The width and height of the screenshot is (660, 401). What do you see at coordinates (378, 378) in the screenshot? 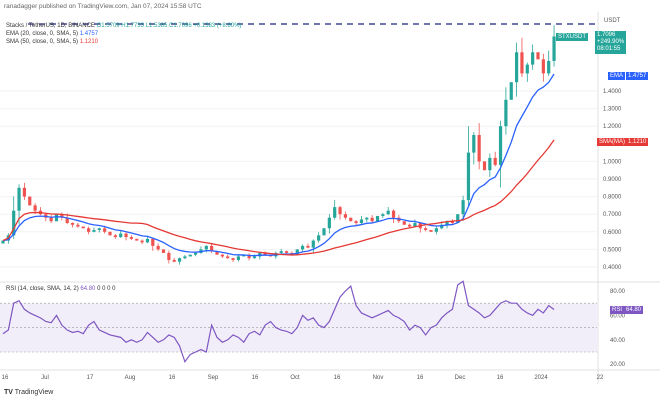
I see `time-tick: Nov` at bounding box center [378, 378].